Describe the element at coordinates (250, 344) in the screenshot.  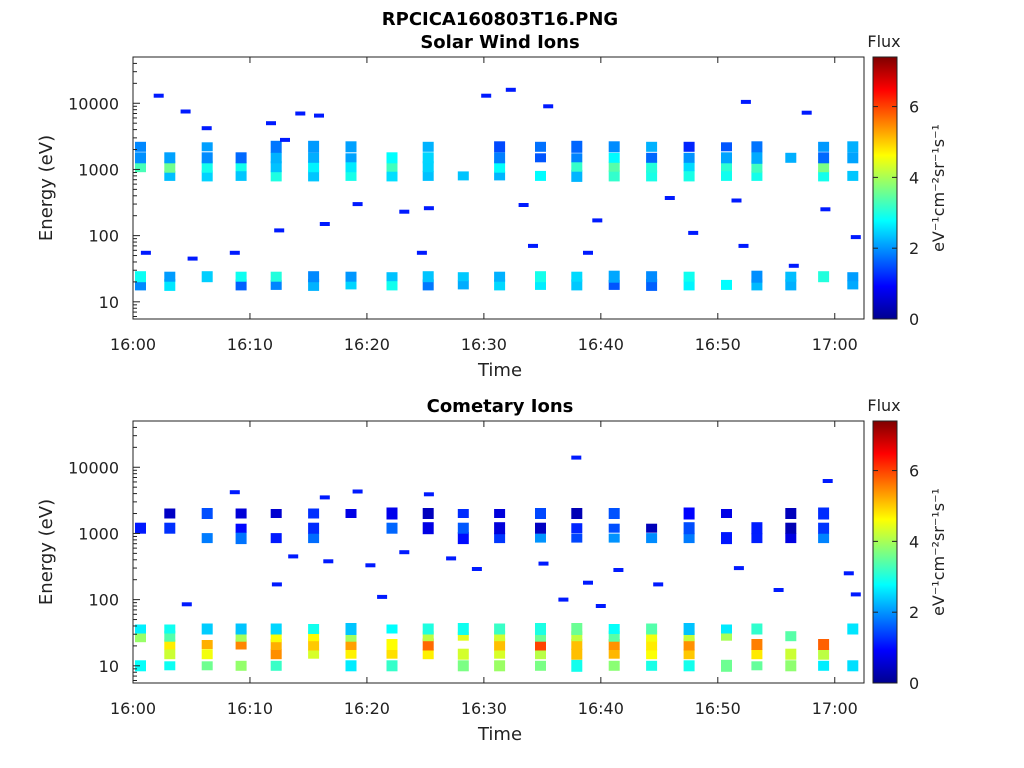
I see `x-tick-label: 16:10` at that location.